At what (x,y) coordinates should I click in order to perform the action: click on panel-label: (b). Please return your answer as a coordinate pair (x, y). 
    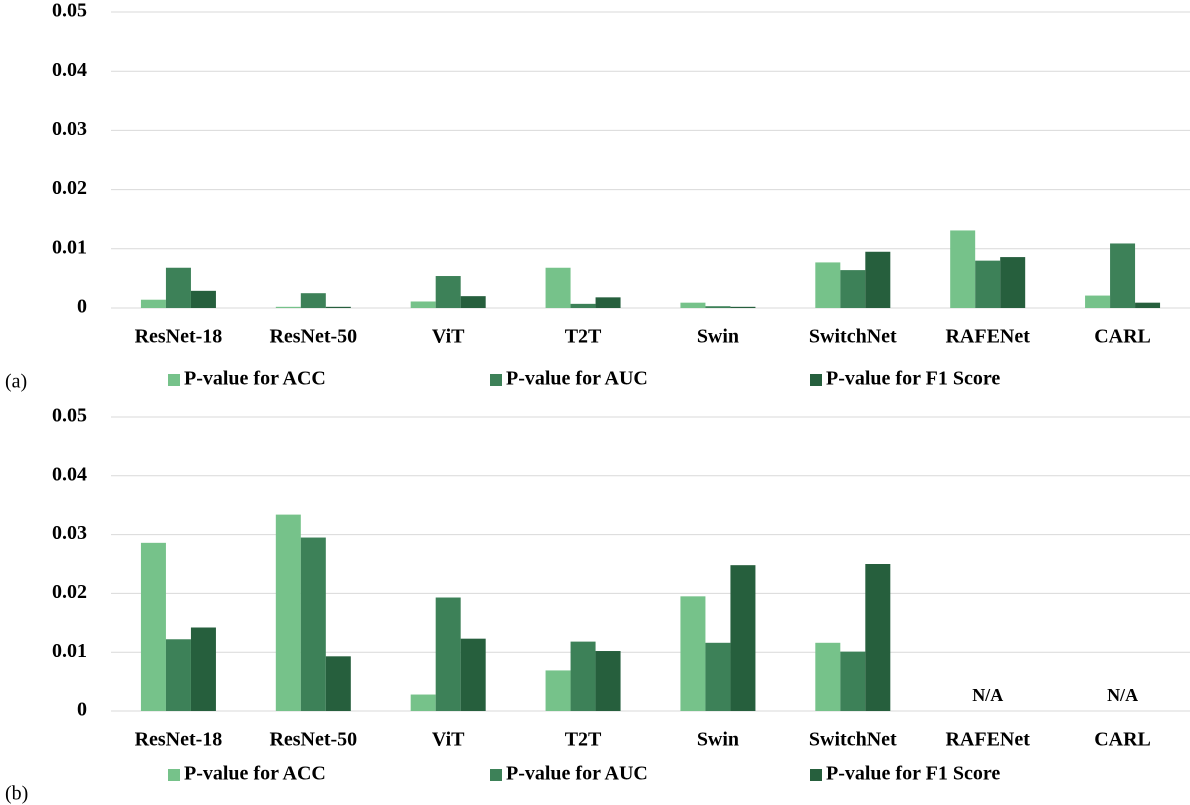
    Looking at the image, I should click on (16, 794).